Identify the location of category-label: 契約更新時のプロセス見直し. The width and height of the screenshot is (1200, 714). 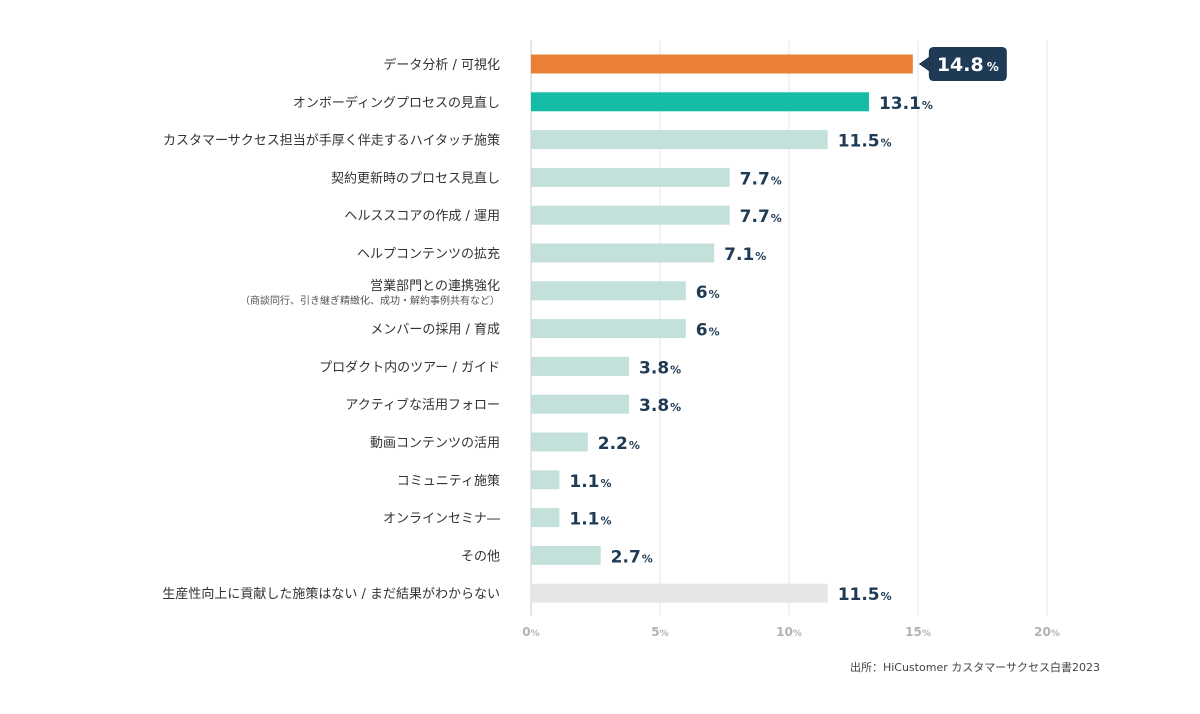
(415, 178).